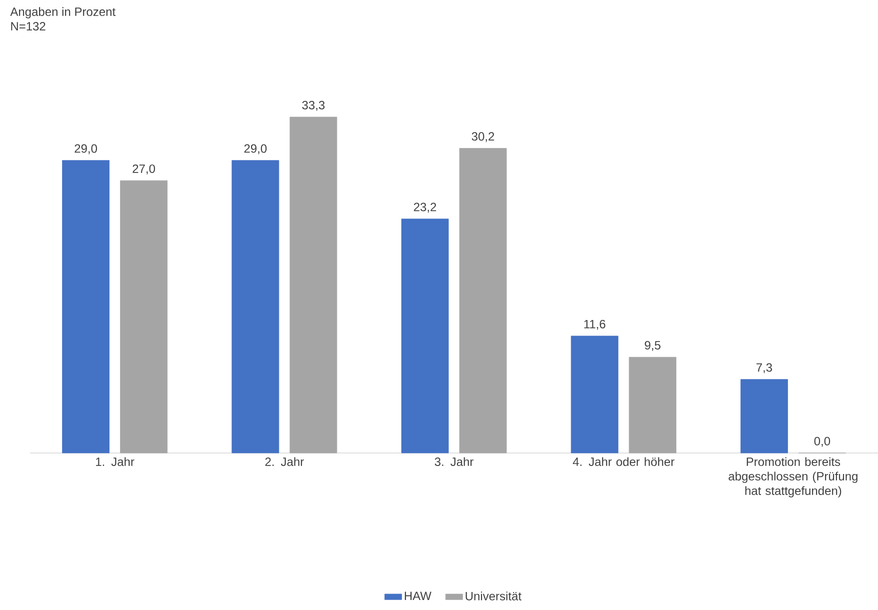 The image size is (878, 610). I want to click on chart-subtitle: N=132, so click(28, 26).